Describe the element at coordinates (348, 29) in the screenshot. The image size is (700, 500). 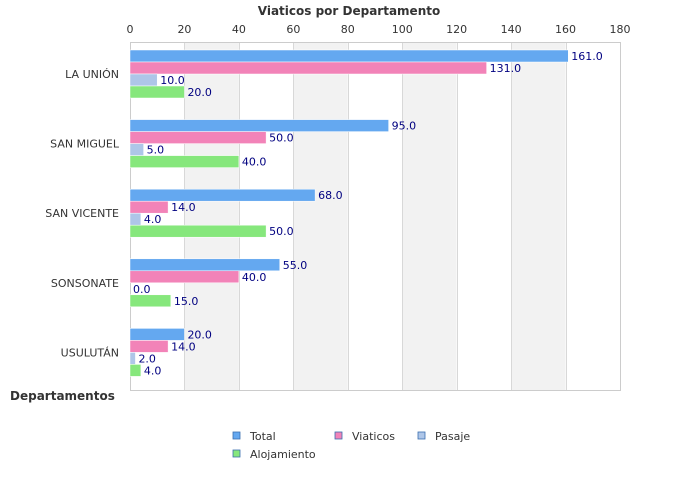
I see `x-tick-label: 80` at that location.